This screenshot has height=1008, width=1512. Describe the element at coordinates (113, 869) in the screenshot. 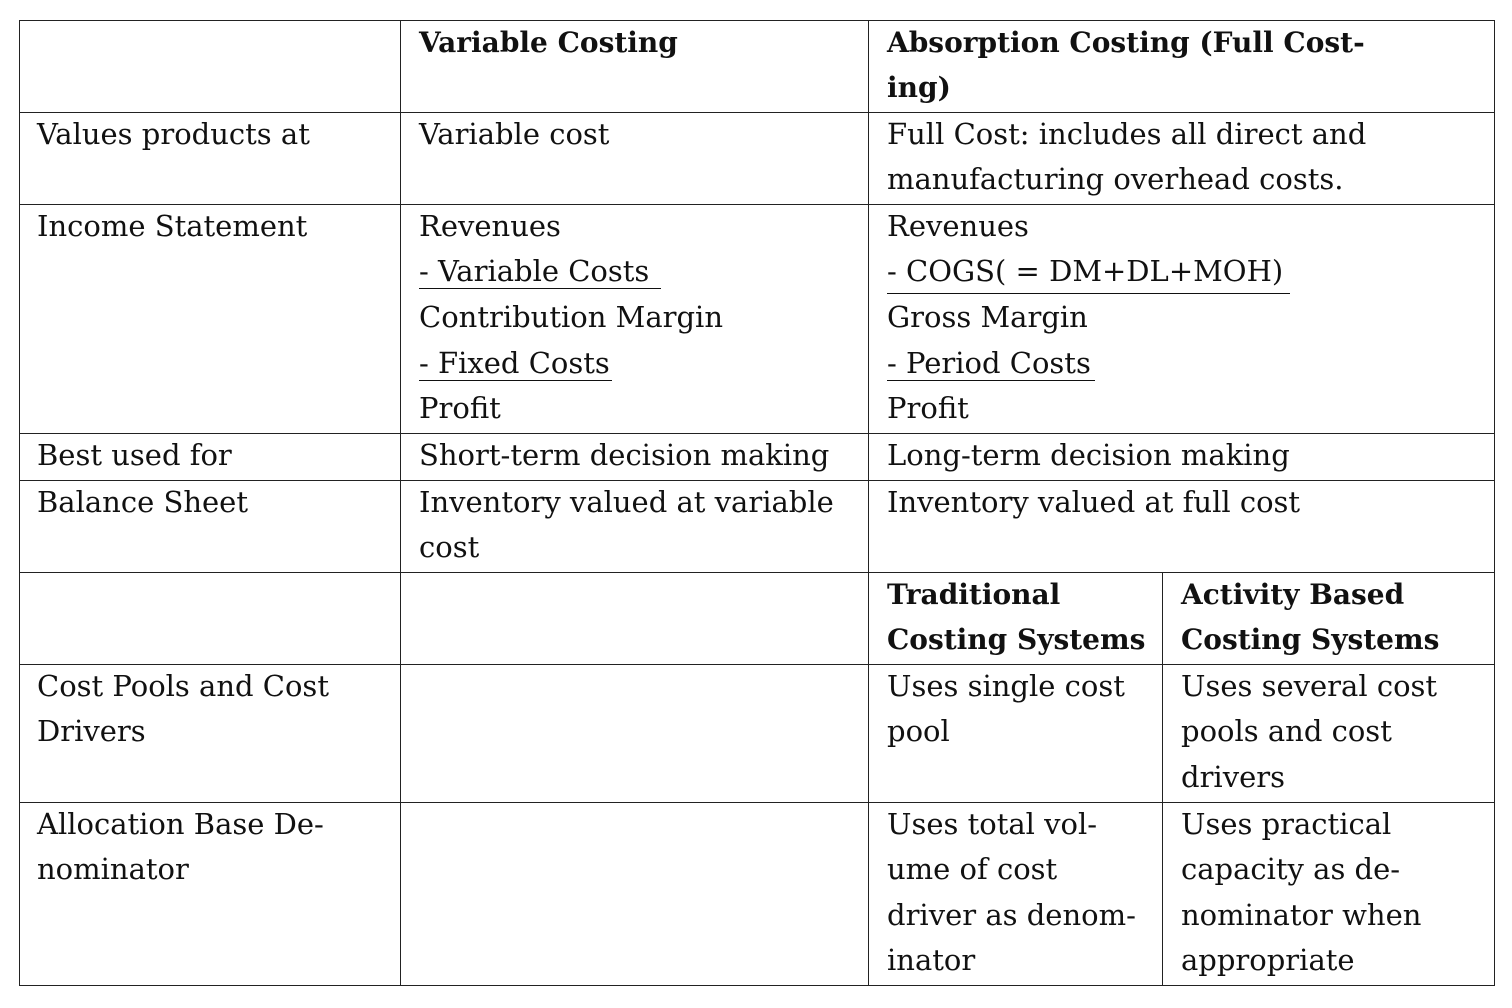

I see `row-label-allocation-line2: nominator` at that location.